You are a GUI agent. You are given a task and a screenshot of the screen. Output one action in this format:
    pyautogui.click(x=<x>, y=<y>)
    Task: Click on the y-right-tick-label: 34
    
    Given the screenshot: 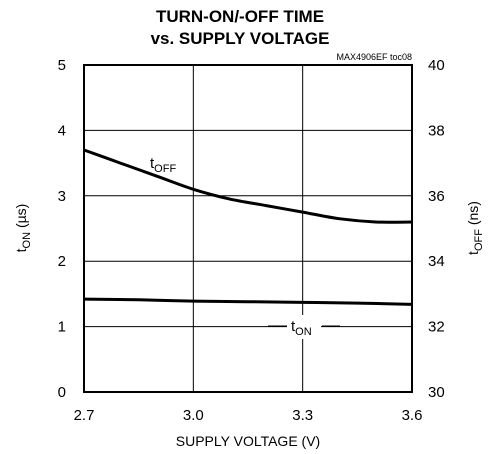 What is the action you would take?
    pyautogui.click(x=436, y=261)
    